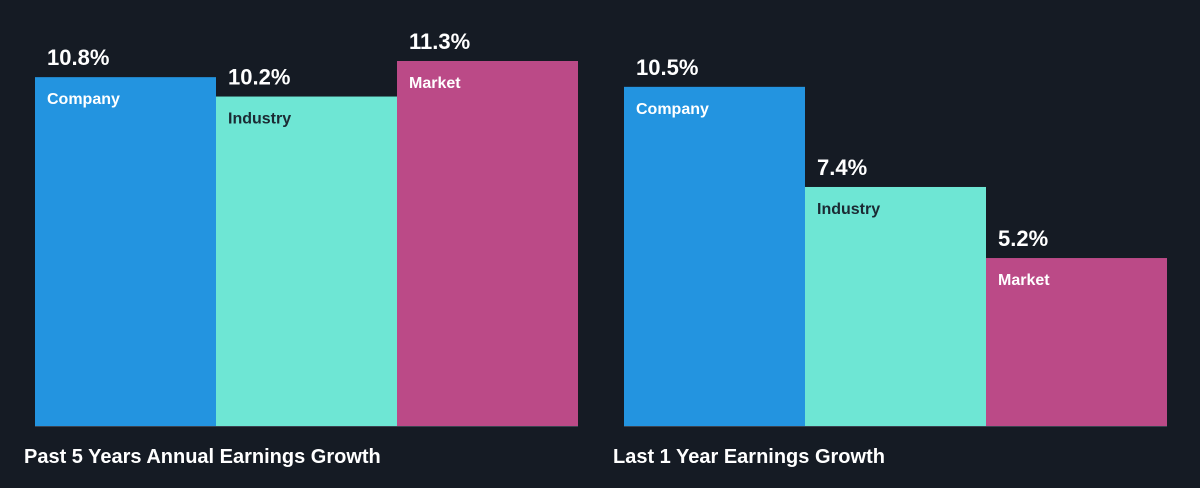 The height and width of the screenshot is (488, 1200). What do you see at coordinates (749, 457) in the screenshot?
I see `chart-title-last-1-year: Last 1 Year Earnings Growth` at bounding box center [749, 457].